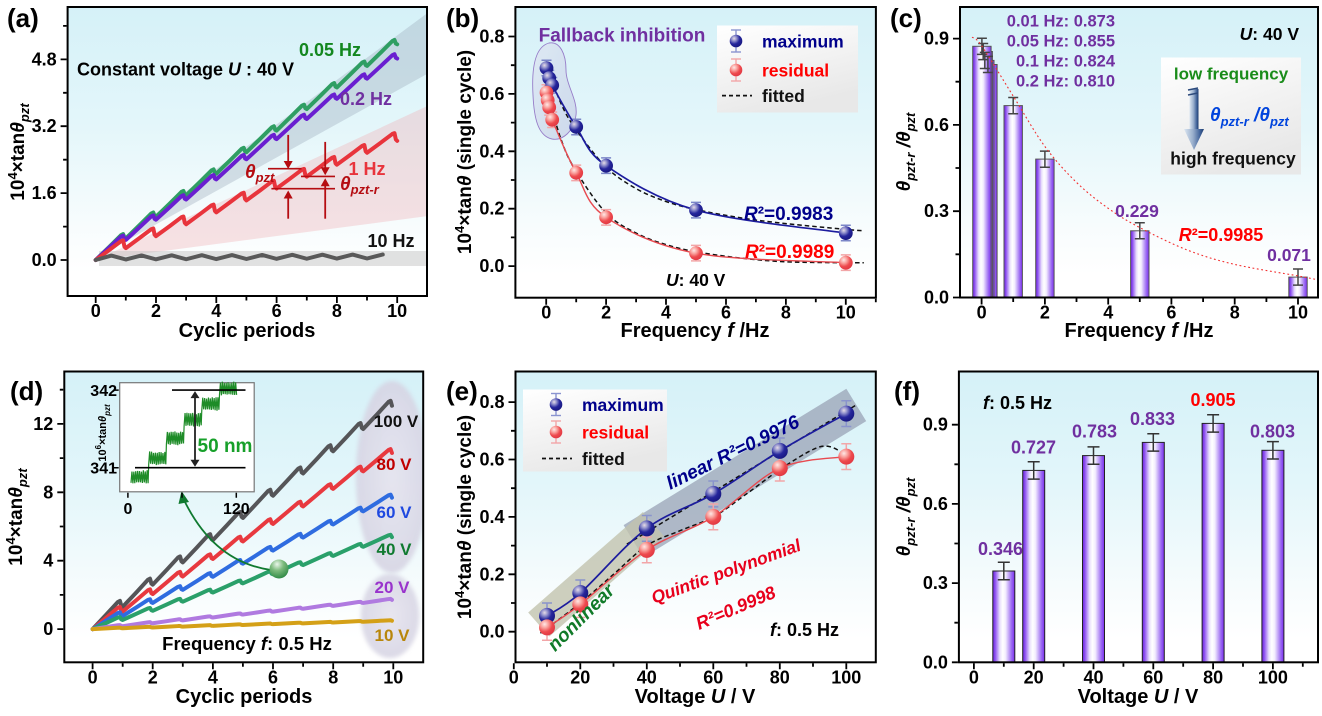  What do you see at coordinates (462, 391) in the screenshot?
I see `svg-text: (e)` at bounding box center [462, 391].